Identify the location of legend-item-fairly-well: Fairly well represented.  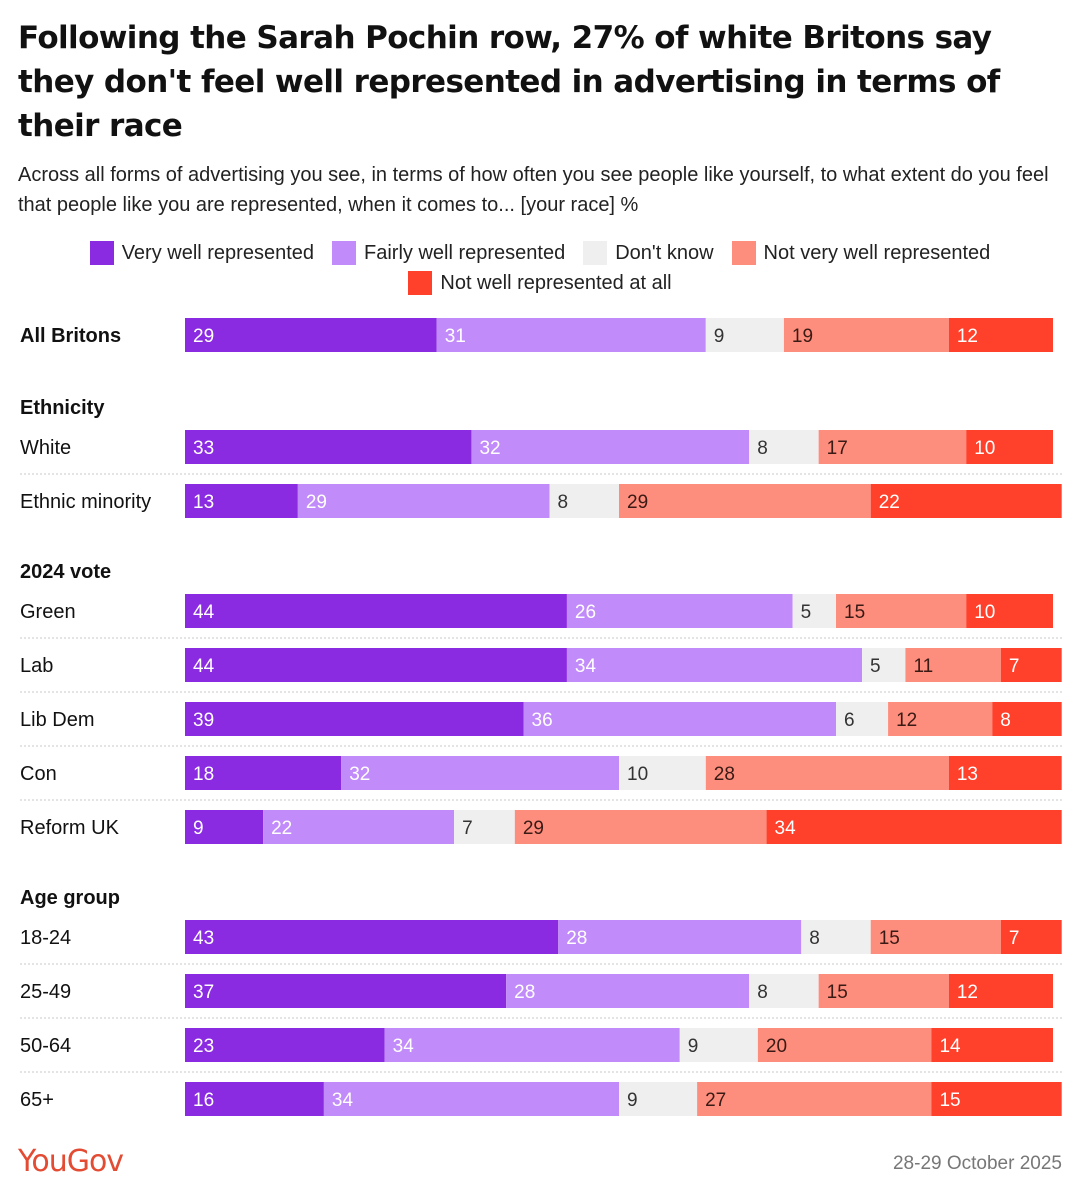
(448, 253).